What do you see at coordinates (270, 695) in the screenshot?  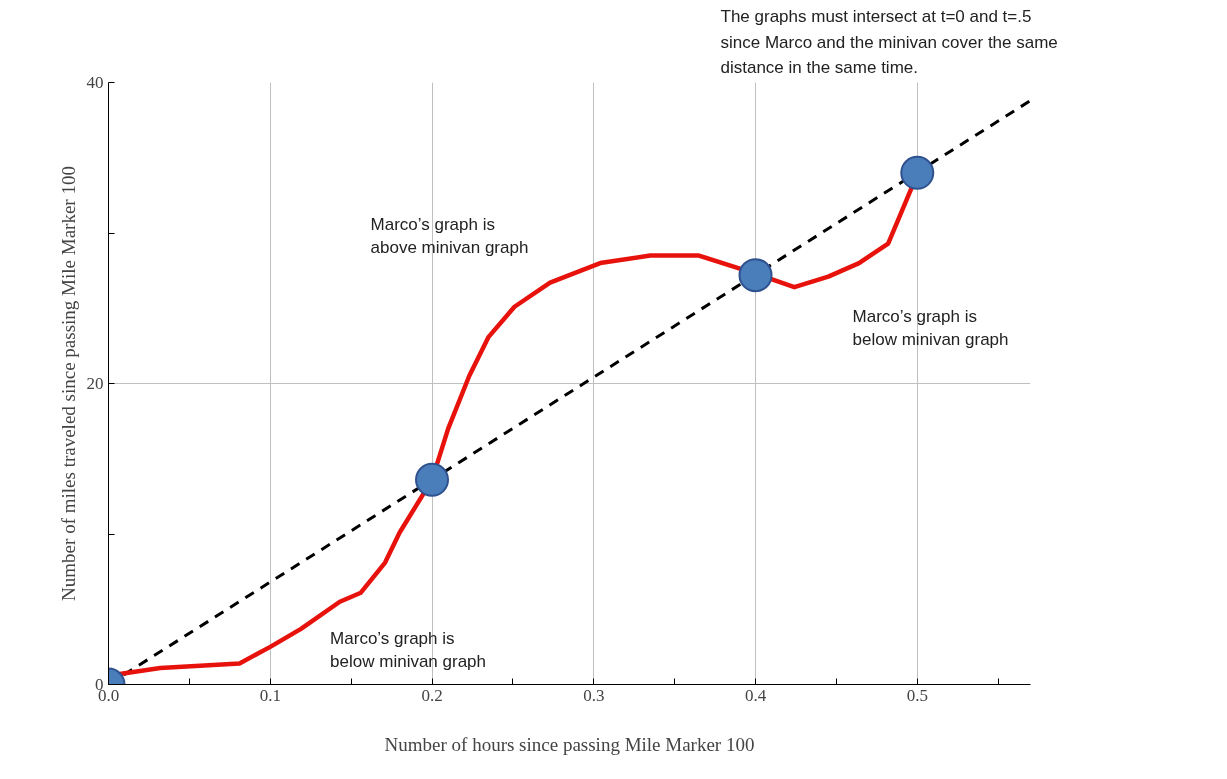 I see `x-tick-label: 0.1` at bounding box center [270, 695].